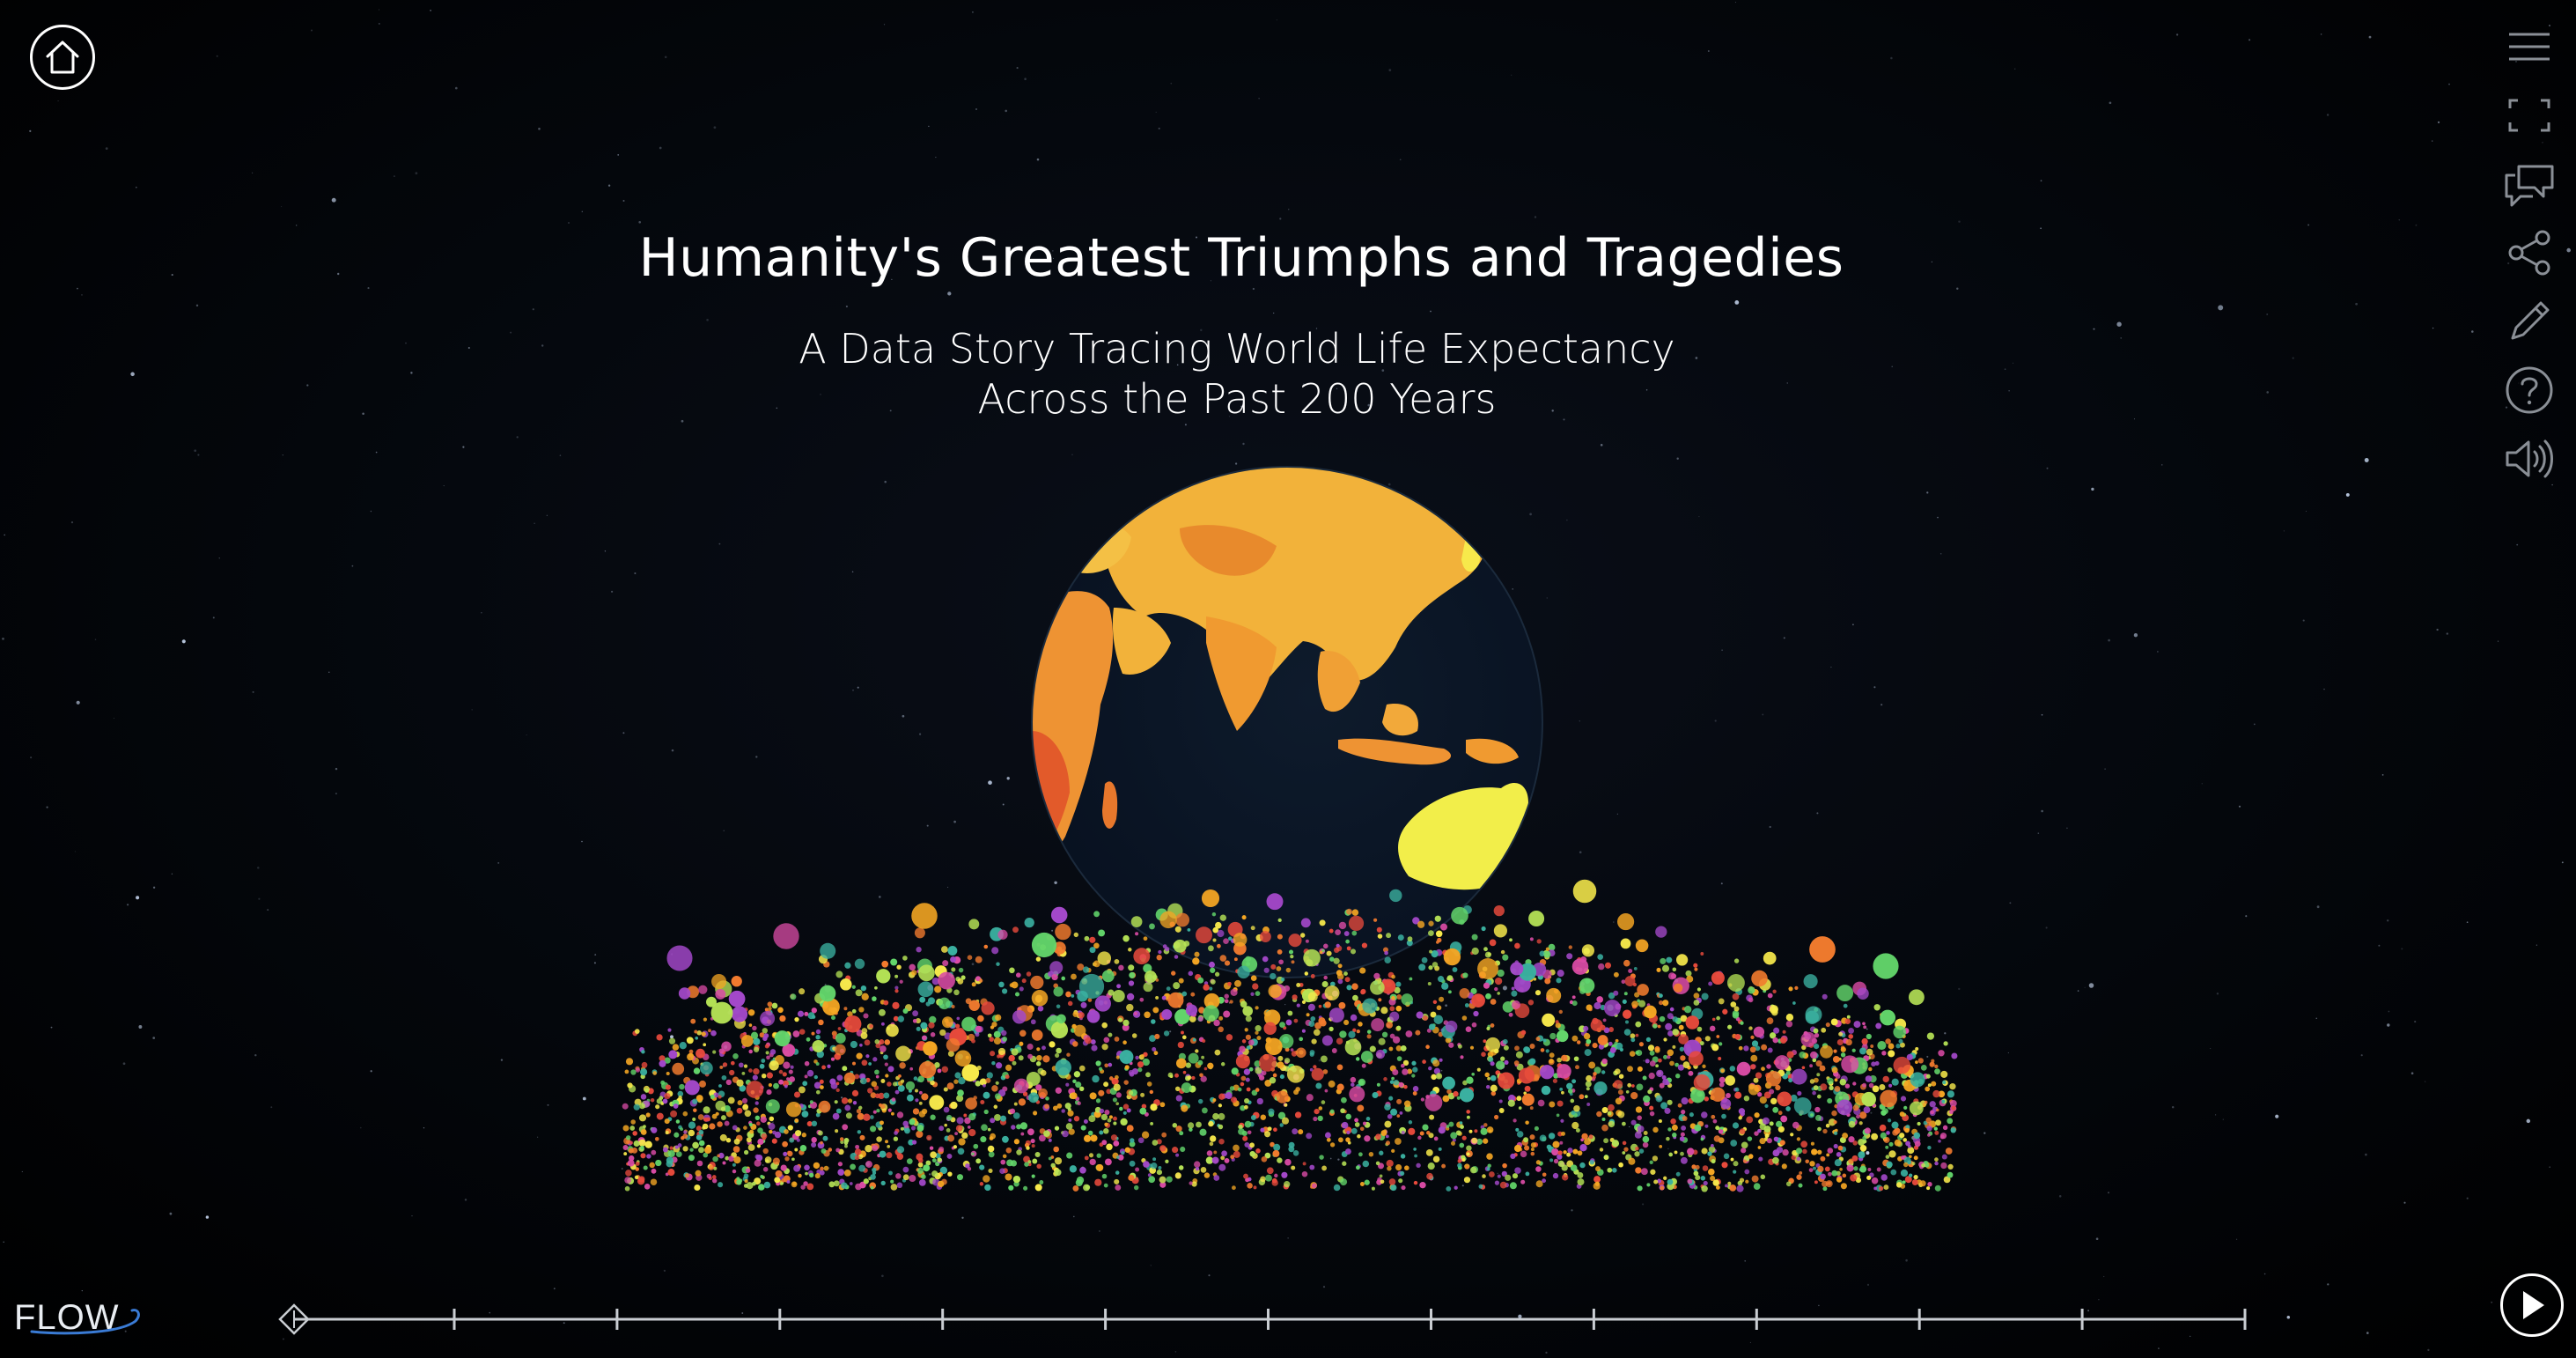 This screenshot has width=2576, height=1358. I want to click on play-button, so click(2532, 1305).